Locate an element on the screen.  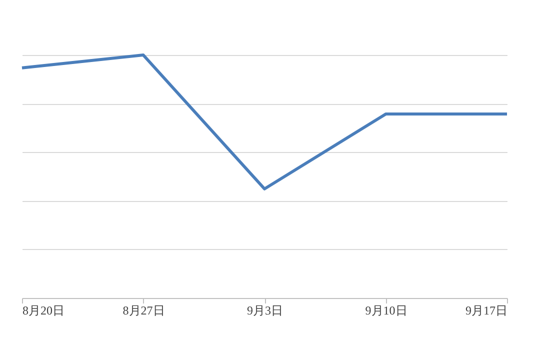
x-tick-label: 9月3日 is located at coordinates (265, 311).